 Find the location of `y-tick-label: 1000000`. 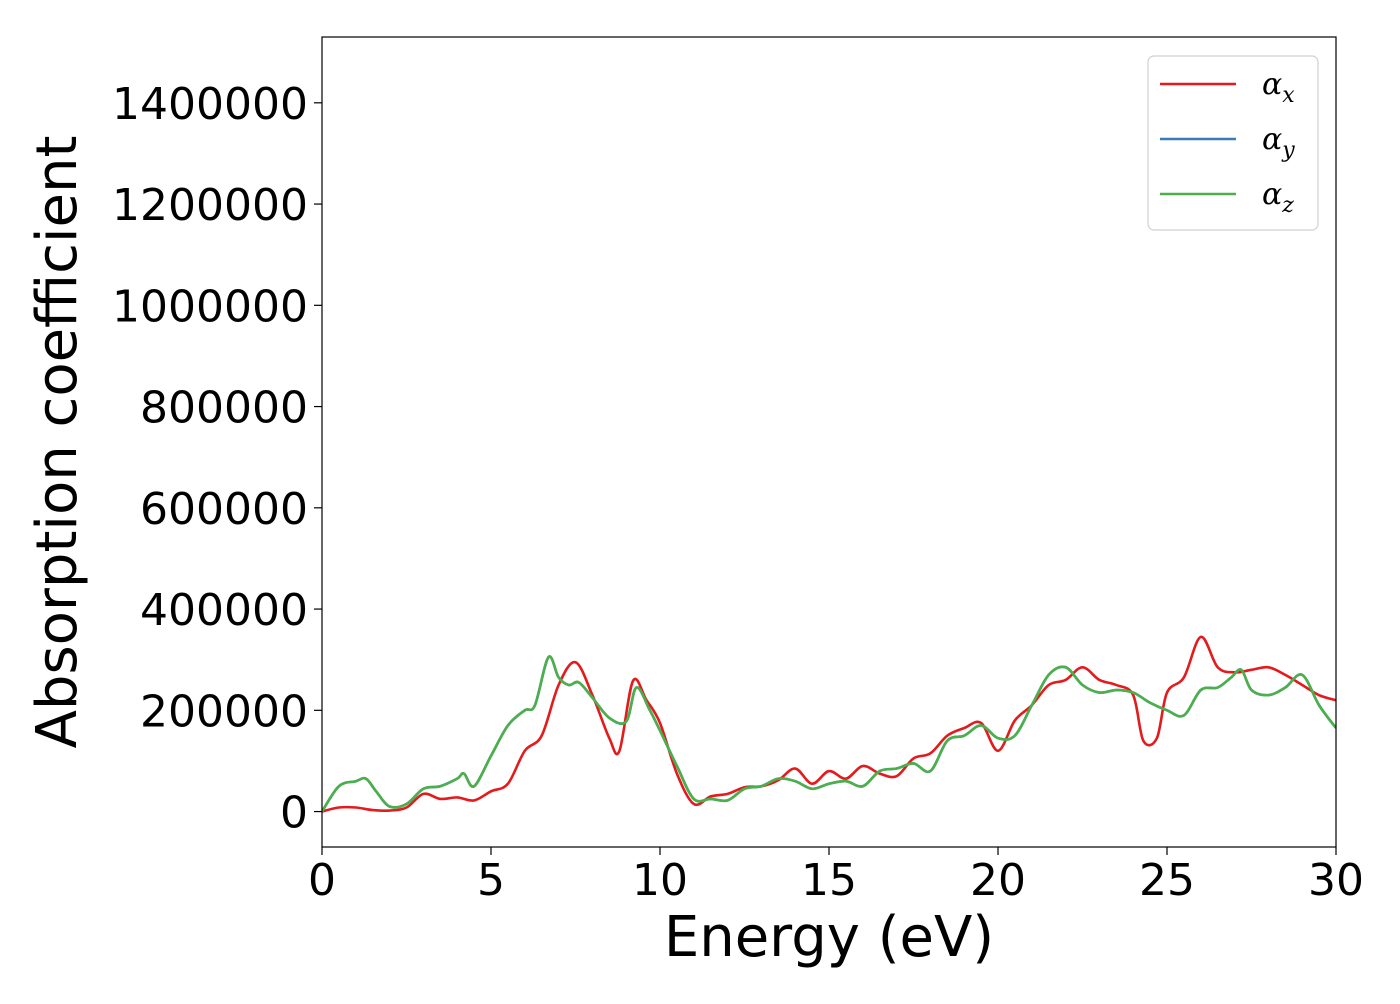

y-tick-label: 1000000 is located at coordinates (210, 306).